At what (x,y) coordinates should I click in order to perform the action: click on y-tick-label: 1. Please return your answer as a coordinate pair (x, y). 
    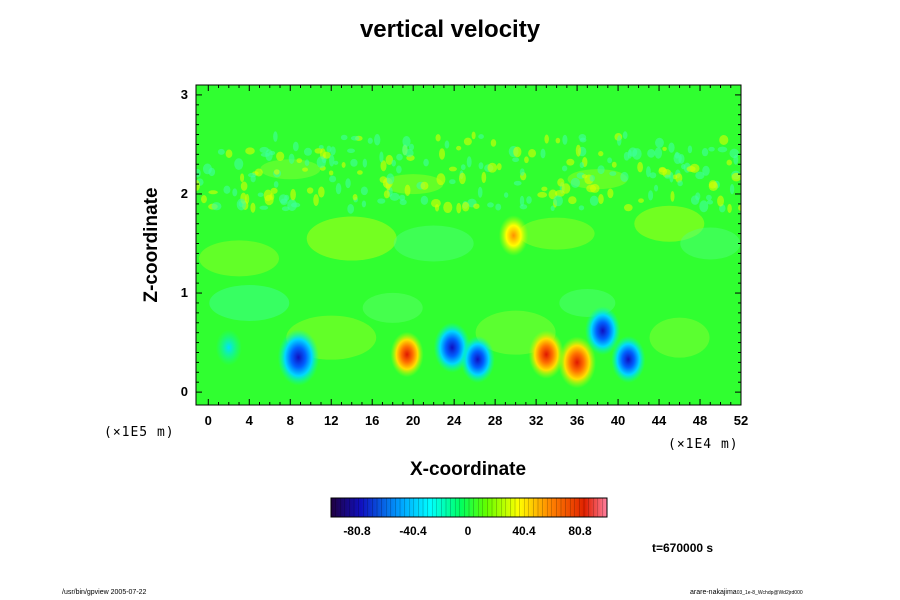
    Looking at the image, I should click on (184, 293).